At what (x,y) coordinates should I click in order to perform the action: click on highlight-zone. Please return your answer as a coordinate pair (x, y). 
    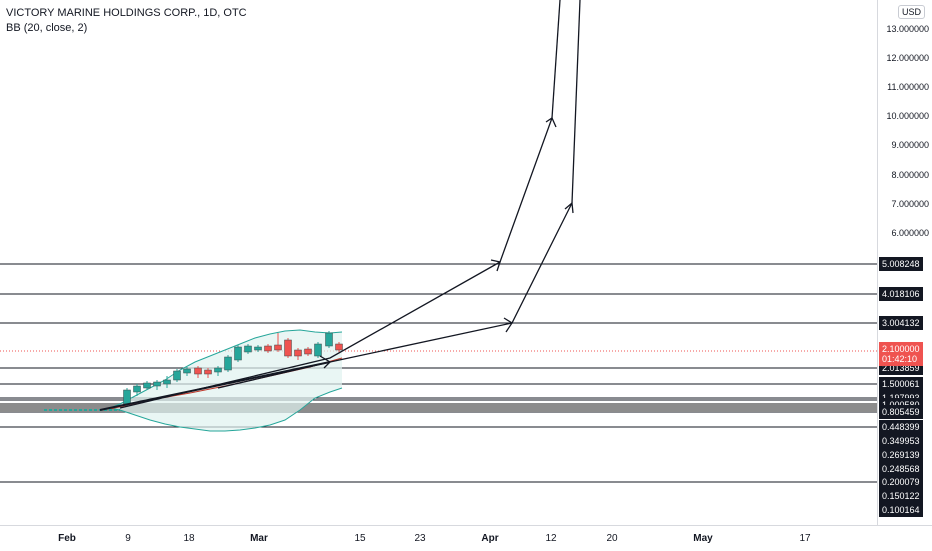
    Looking at the image, I should click on (438, 407).